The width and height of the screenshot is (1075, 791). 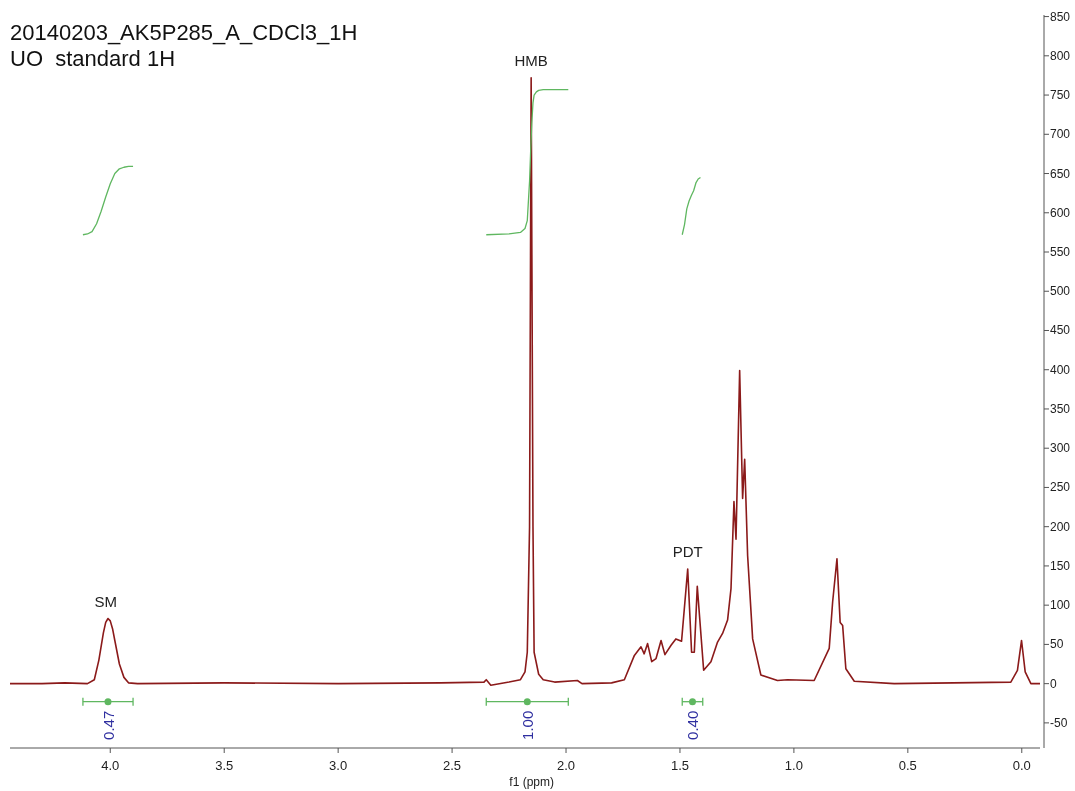 What do you see at coordinates (1060, 212) in the screenshot?
I see `y-tick-label: 600` at bounding box center [1060, 212].